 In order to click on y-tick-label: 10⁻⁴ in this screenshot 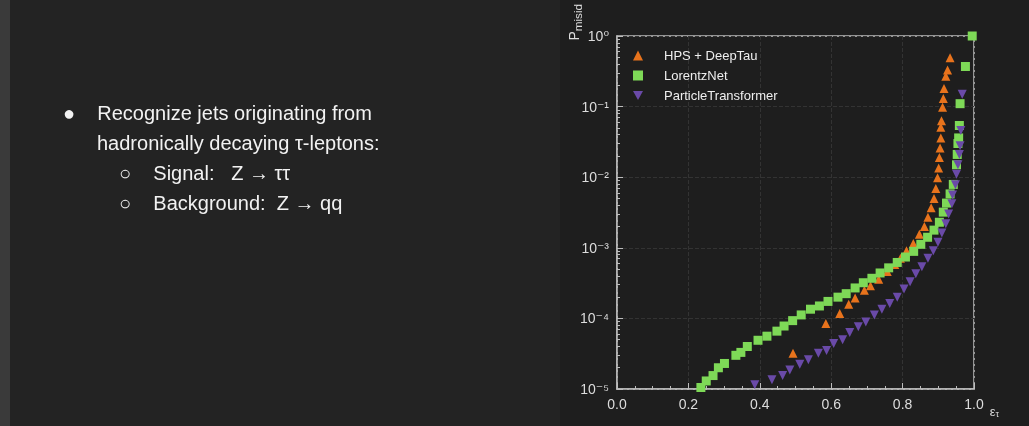, I will do `click(594, 318)`.